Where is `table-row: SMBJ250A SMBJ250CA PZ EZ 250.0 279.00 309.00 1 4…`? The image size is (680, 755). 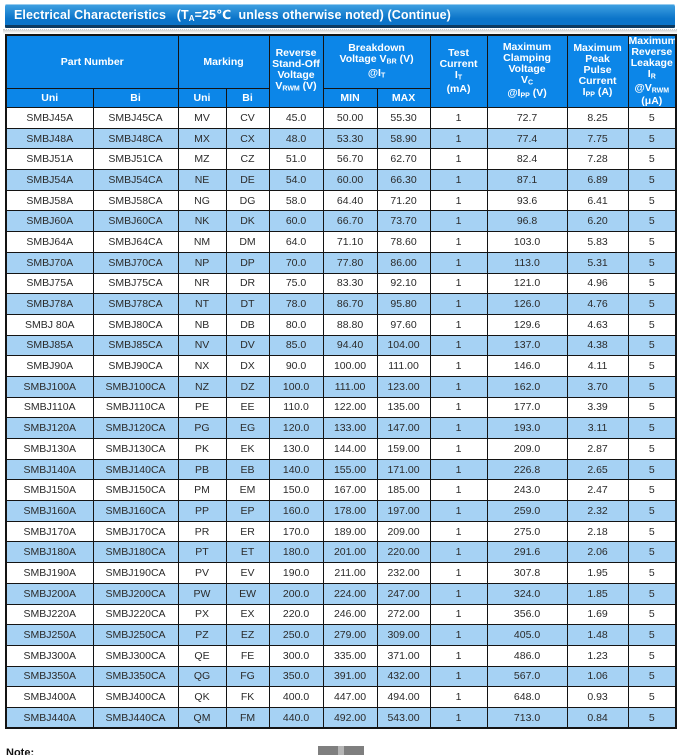
table-row: SMBJ250A SMBJ250CA PZ EZ 250.0 279.00 309.00 1 4… is located at coordinates (341, 635).